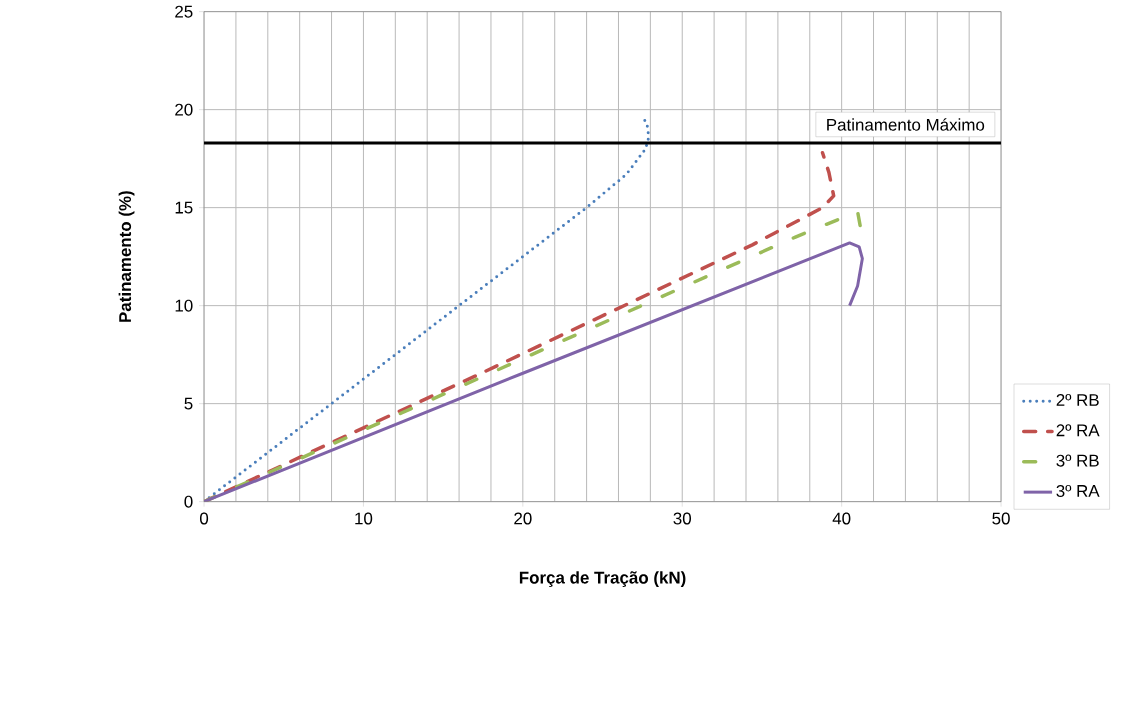 The image size is (1137, 711). Describe the element at coordinates (184, 11) in the screenshot. I see `y-tick-label: 25` at that location.